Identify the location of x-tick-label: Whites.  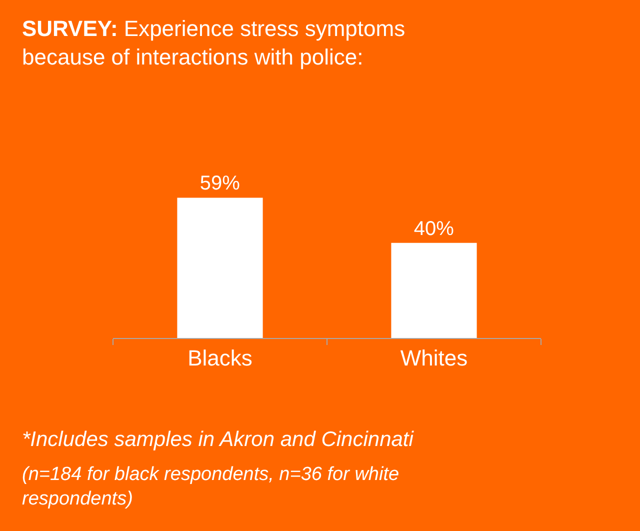
(434, 357).